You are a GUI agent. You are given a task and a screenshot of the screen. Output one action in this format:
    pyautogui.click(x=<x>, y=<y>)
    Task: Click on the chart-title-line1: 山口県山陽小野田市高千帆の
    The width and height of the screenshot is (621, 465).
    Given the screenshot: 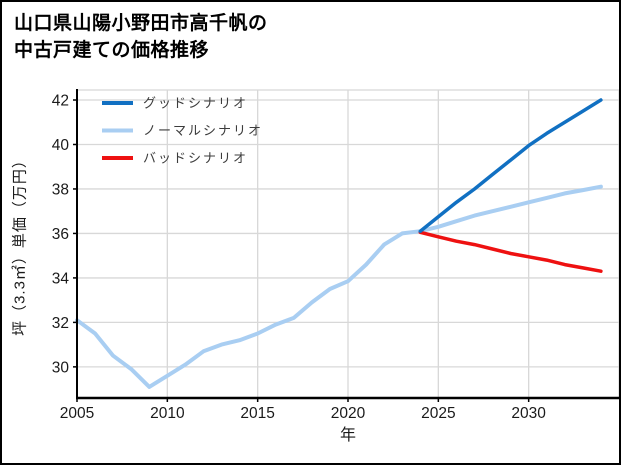 What is the action you would take?
    pyautogui.click(x=141, y=23)
    